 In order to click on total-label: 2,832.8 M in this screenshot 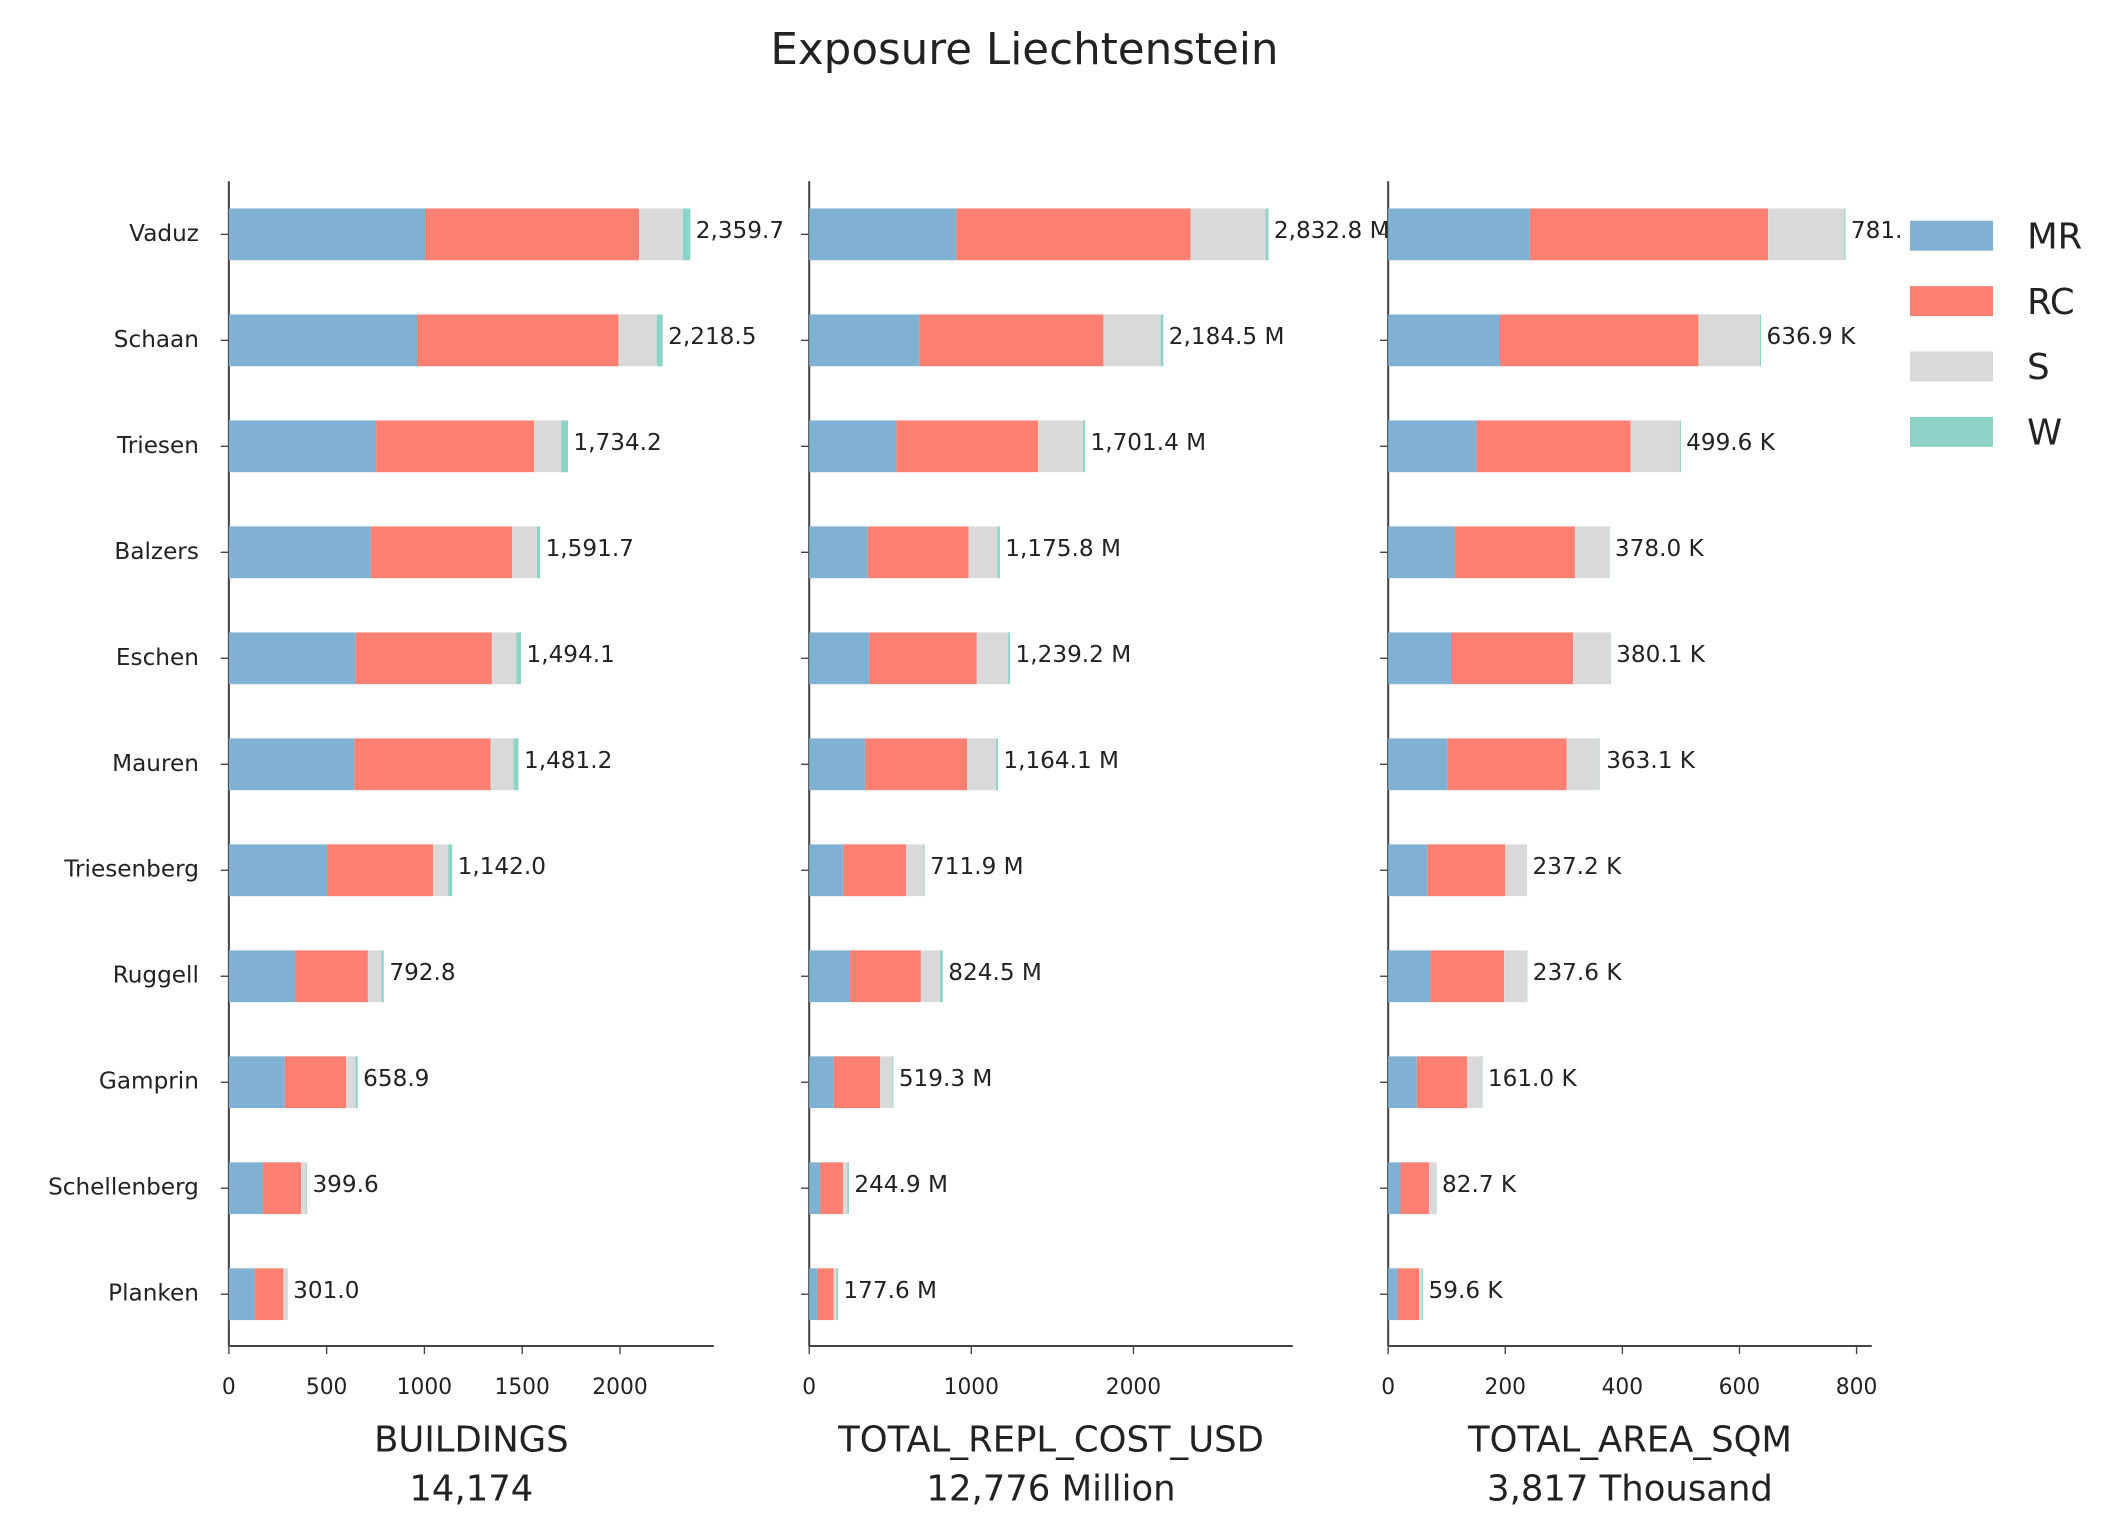, I will do `click(1332, 231)`.